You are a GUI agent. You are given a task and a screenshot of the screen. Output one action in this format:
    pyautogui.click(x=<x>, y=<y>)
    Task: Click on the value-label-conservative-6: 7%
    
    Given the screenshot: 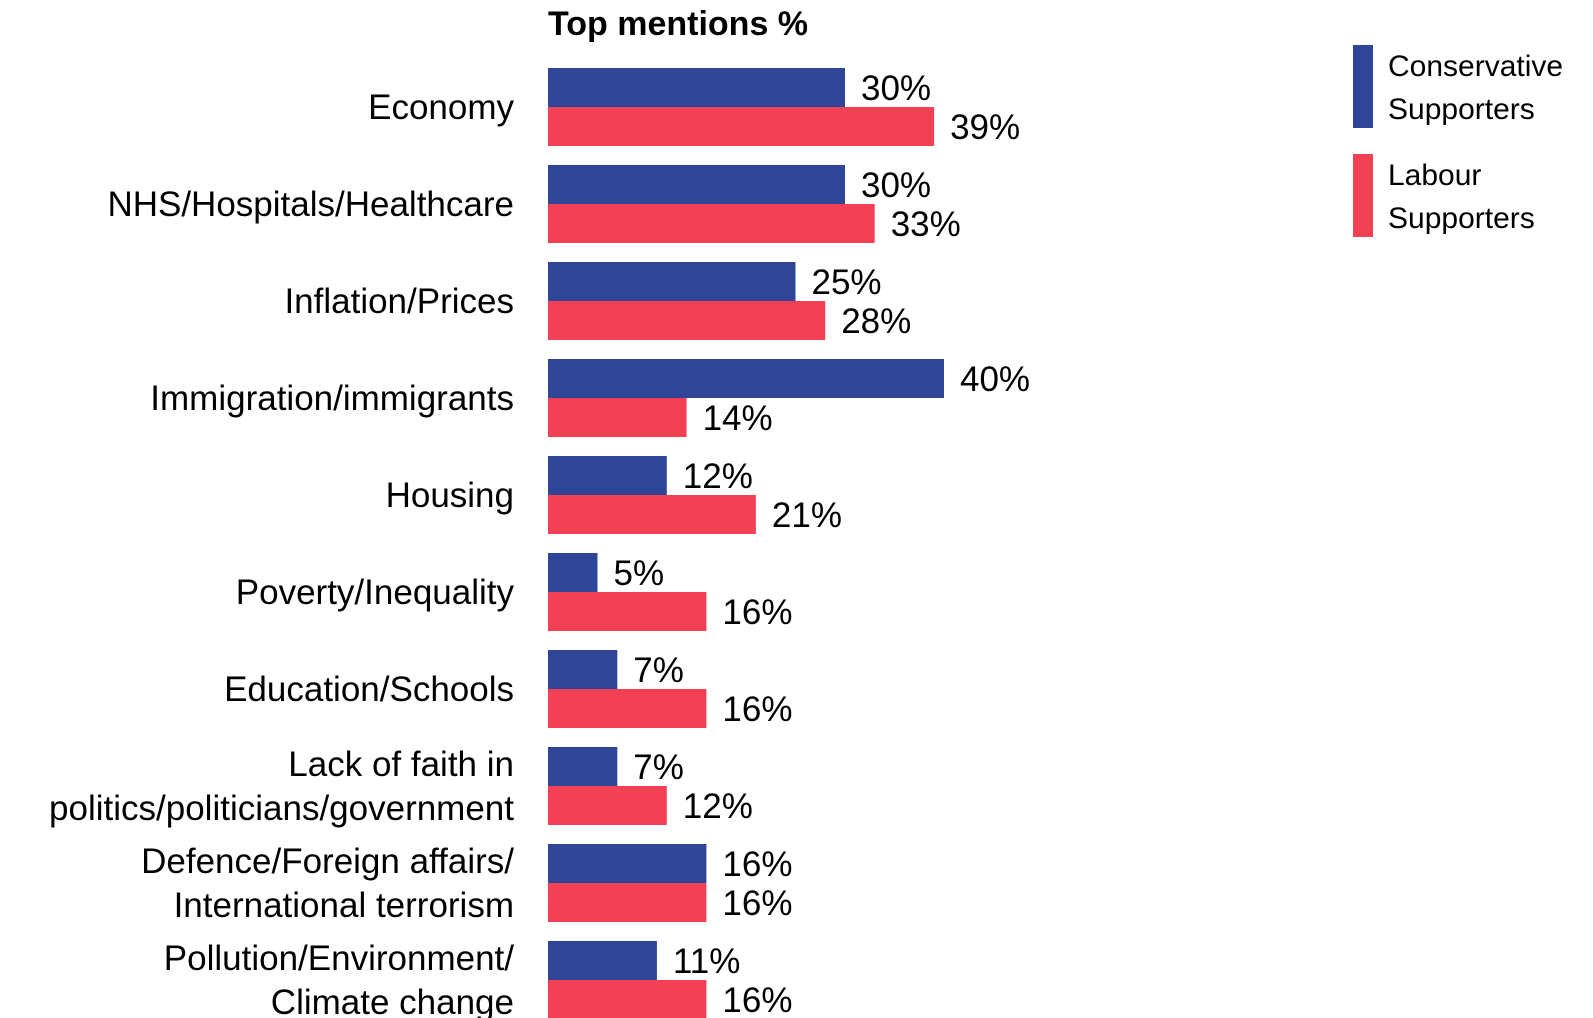 What is the action you would take?
    pyautogui.click(x=658, y=670)
    